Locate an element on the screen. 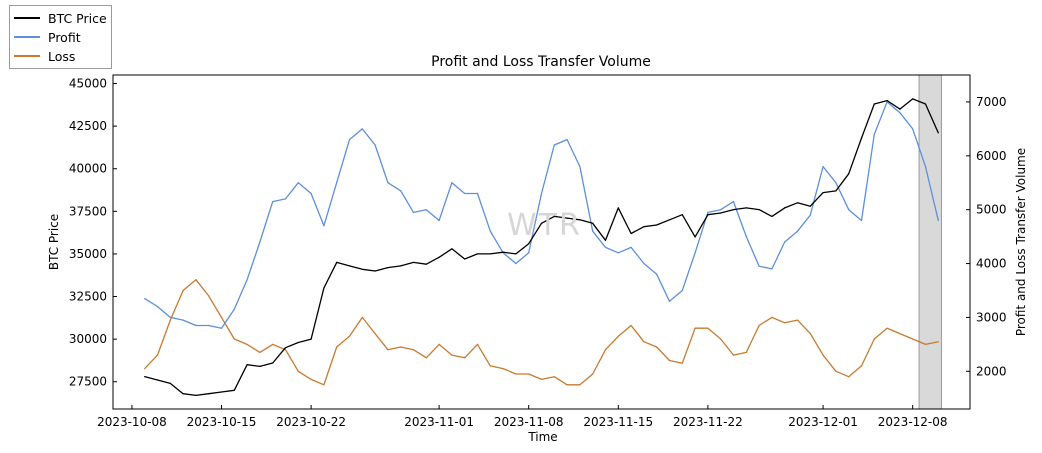  shaded-region-layer is located at coordinates (930, 242).